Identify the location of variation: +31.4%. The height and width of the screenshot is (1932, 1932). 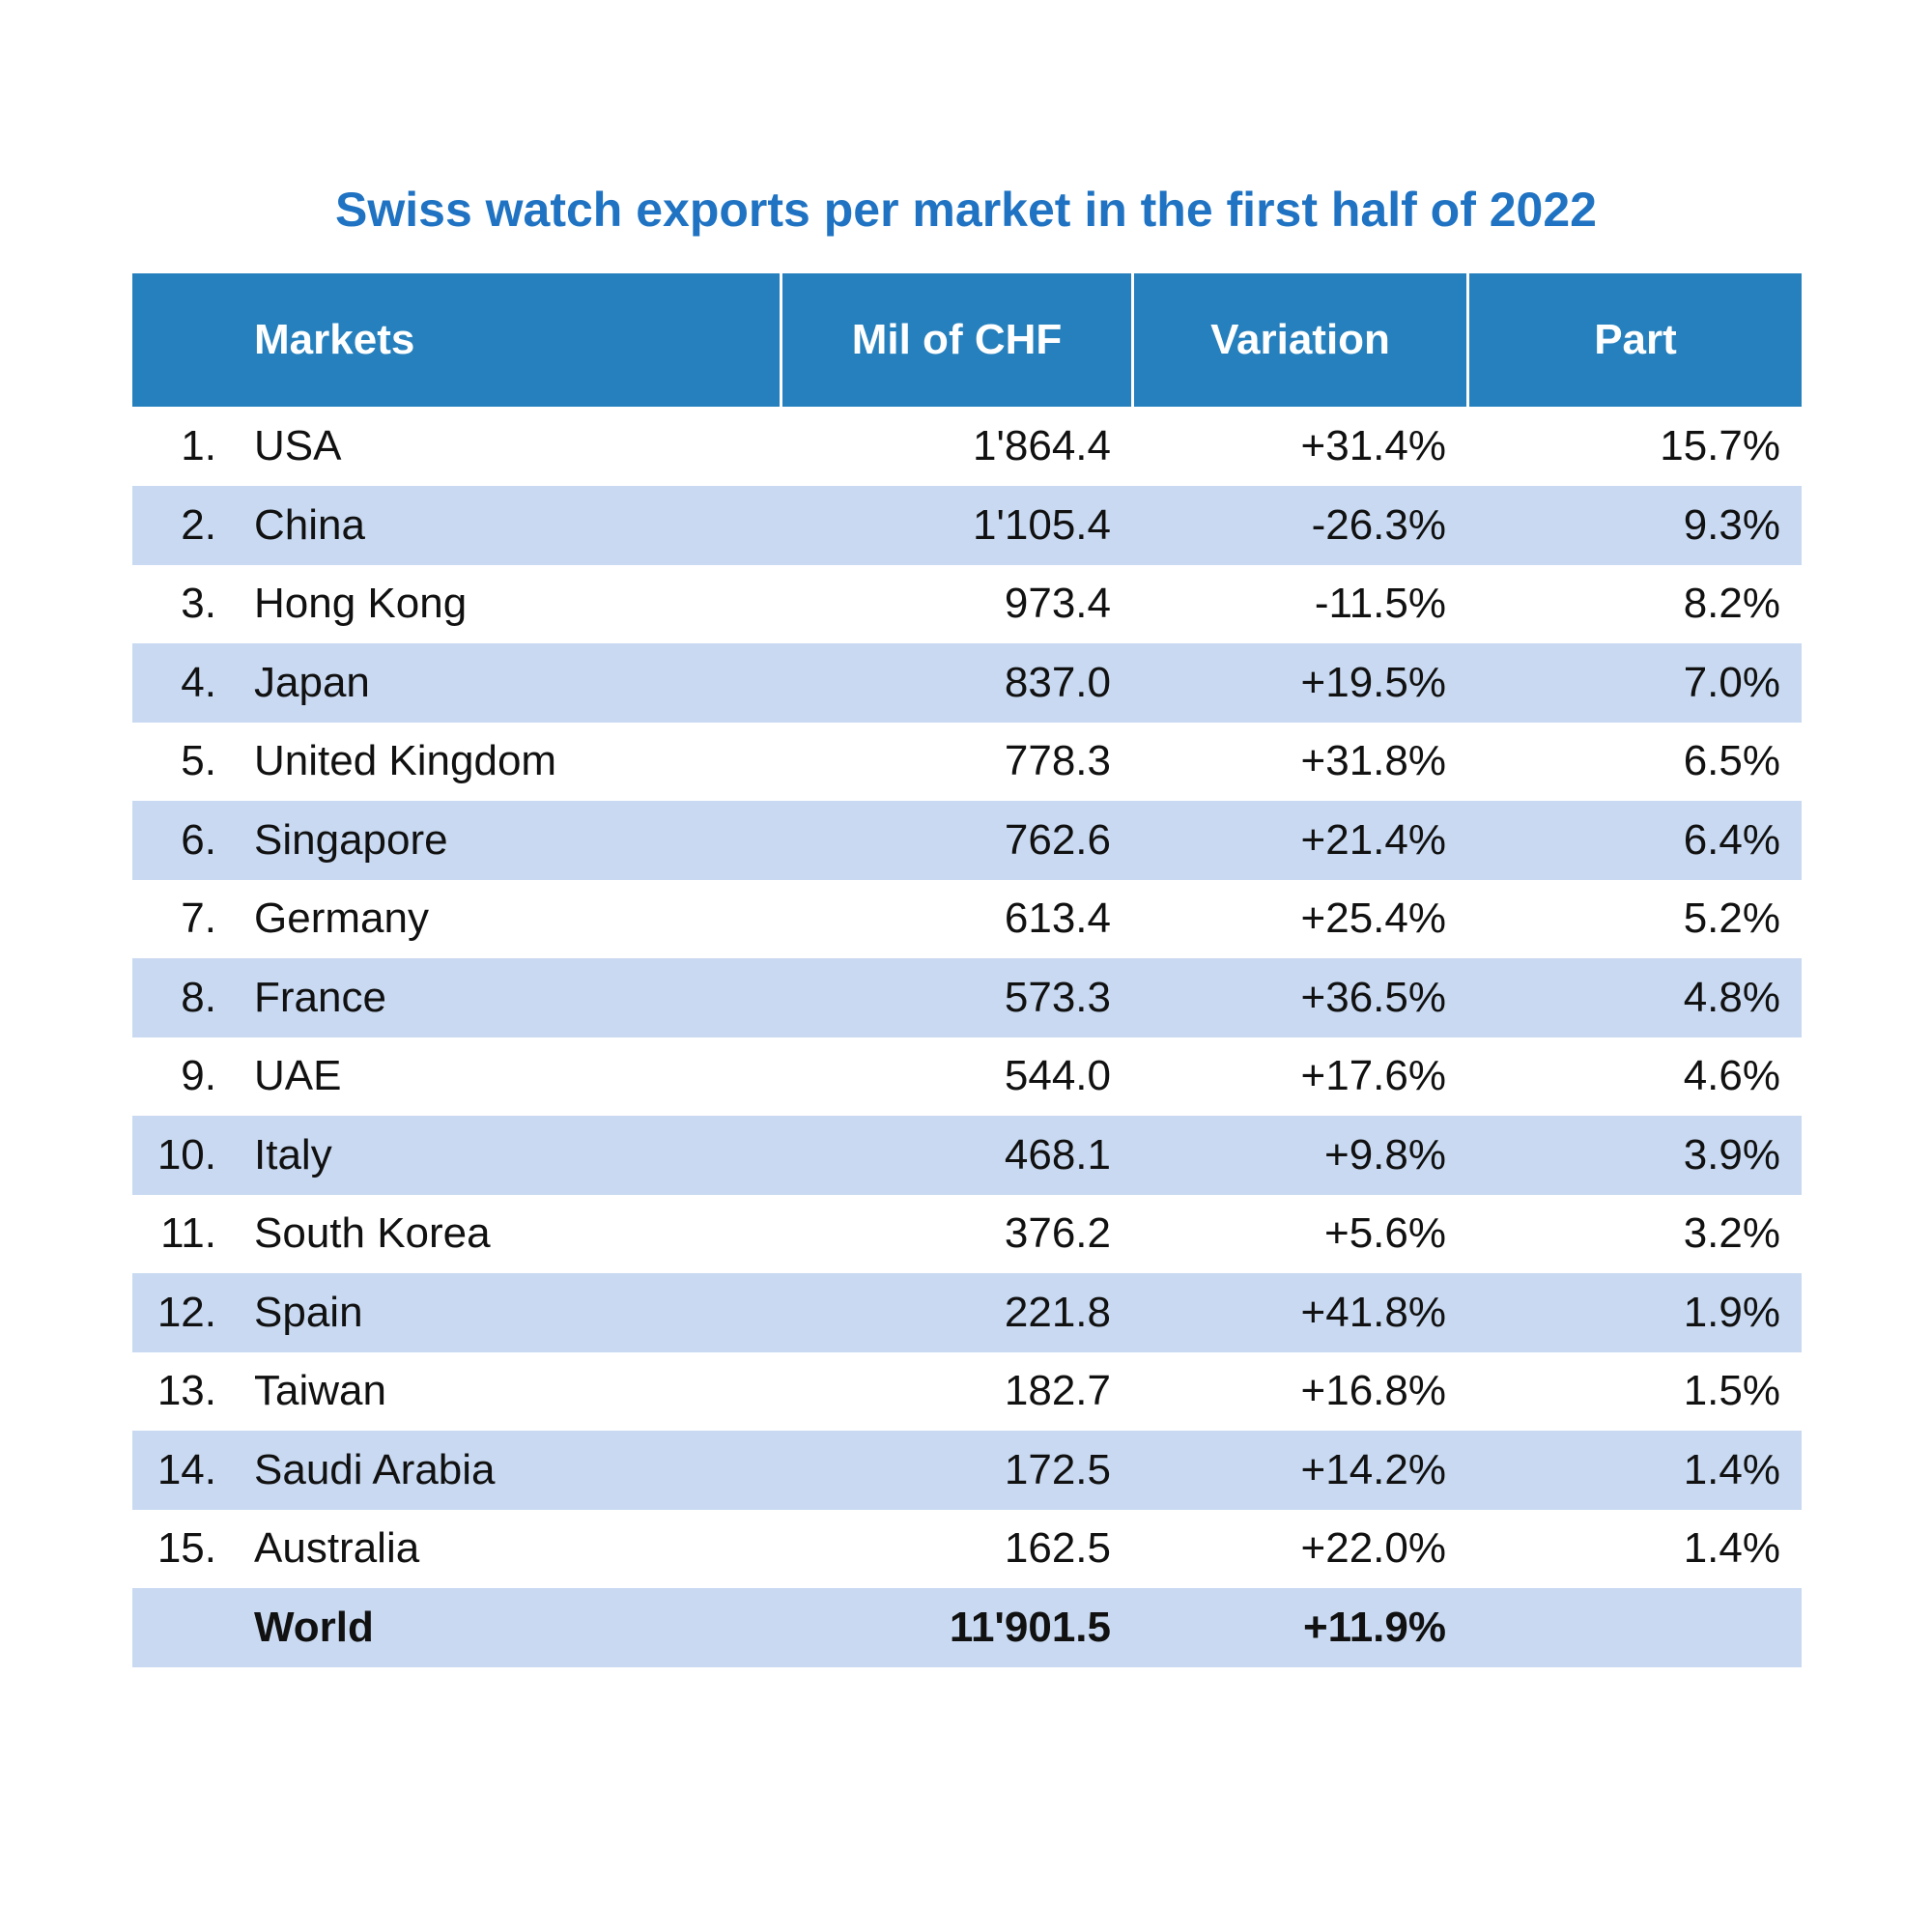
(1373, 445).